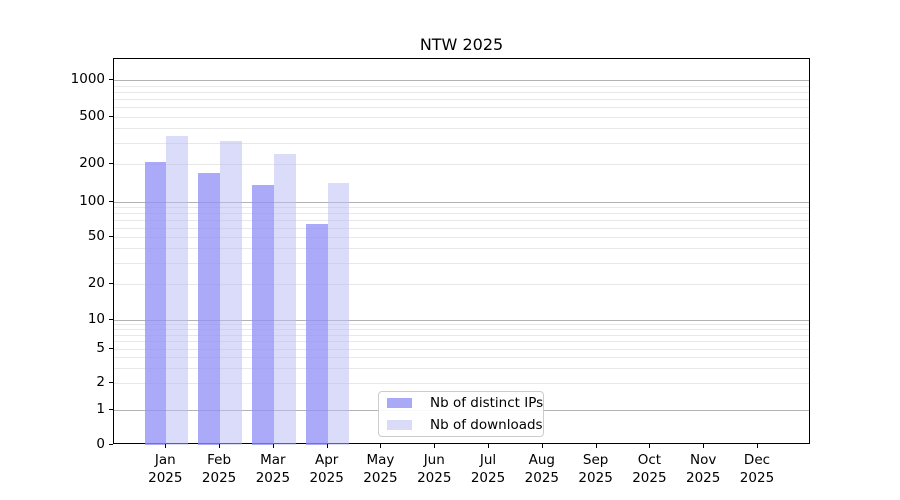 This screenshot has height=500, width=900. Describe the element at coordinates (461, 414) in the screenshot. I see `legend: Nb of distinct IPs Nb of downloads` at that location.